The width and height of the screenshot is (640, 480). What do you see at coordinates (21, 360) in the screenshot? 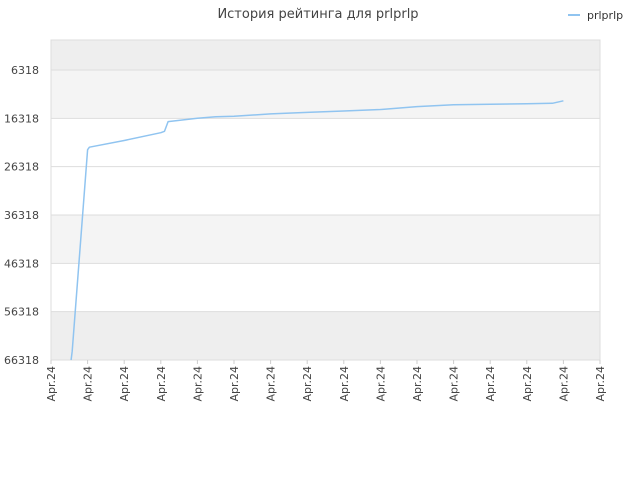
I see `y-tick-label: 66318` at bounding box center [21, 360].